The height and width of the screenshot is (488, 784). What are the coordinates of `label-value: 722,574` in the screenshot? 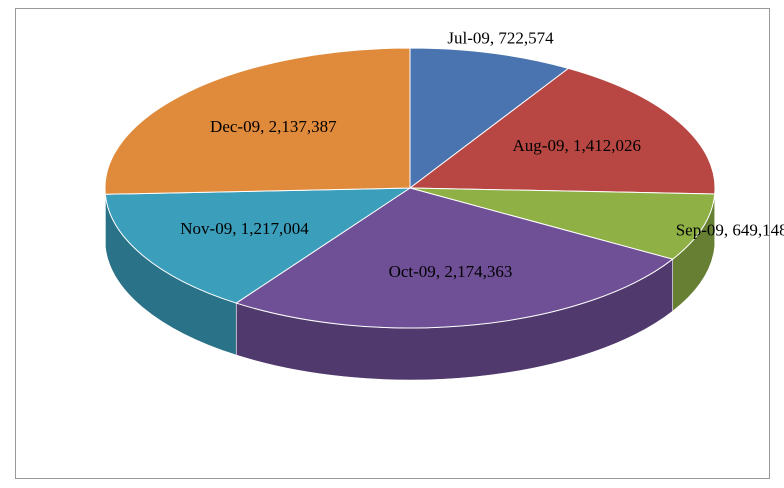 It's located at (526, 38).